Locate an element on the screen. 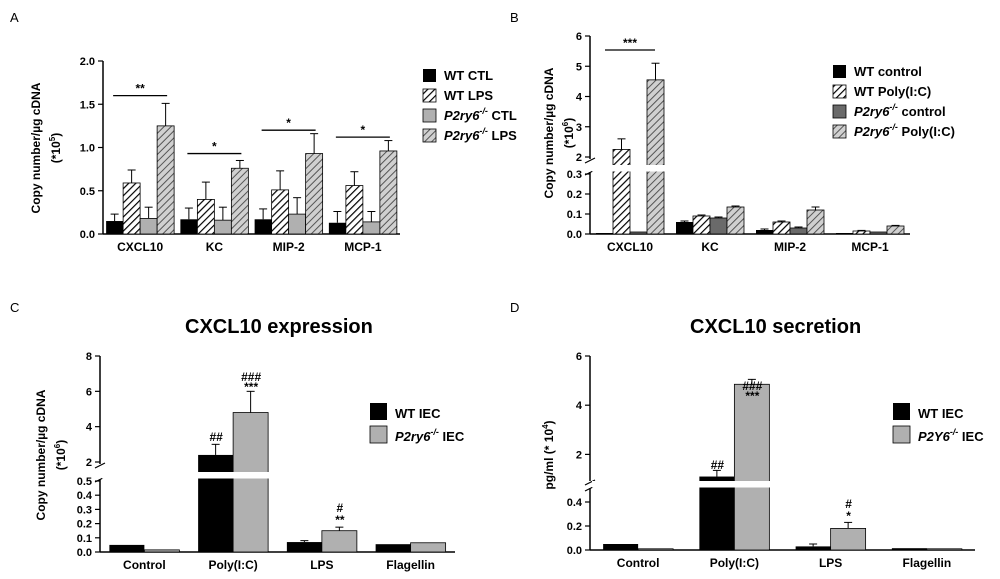 The image size is (1000, 579). y-axis-label-a: Copy number/µg cDNA is located at coordinates (36, 147).